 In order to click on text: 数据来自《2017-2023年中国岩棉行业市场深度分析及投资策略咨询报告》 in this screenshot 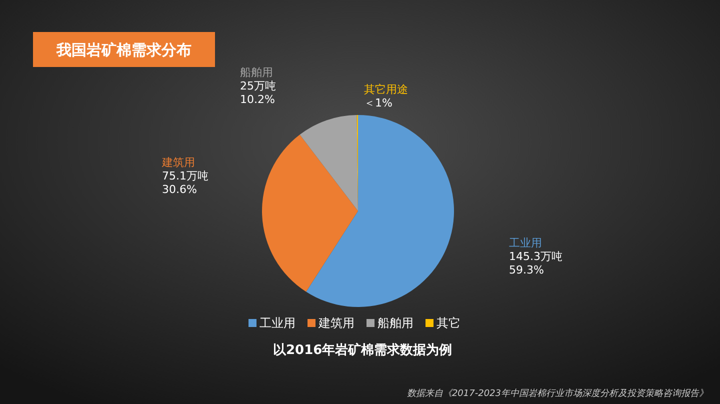, I will do `click(557, 393)`.